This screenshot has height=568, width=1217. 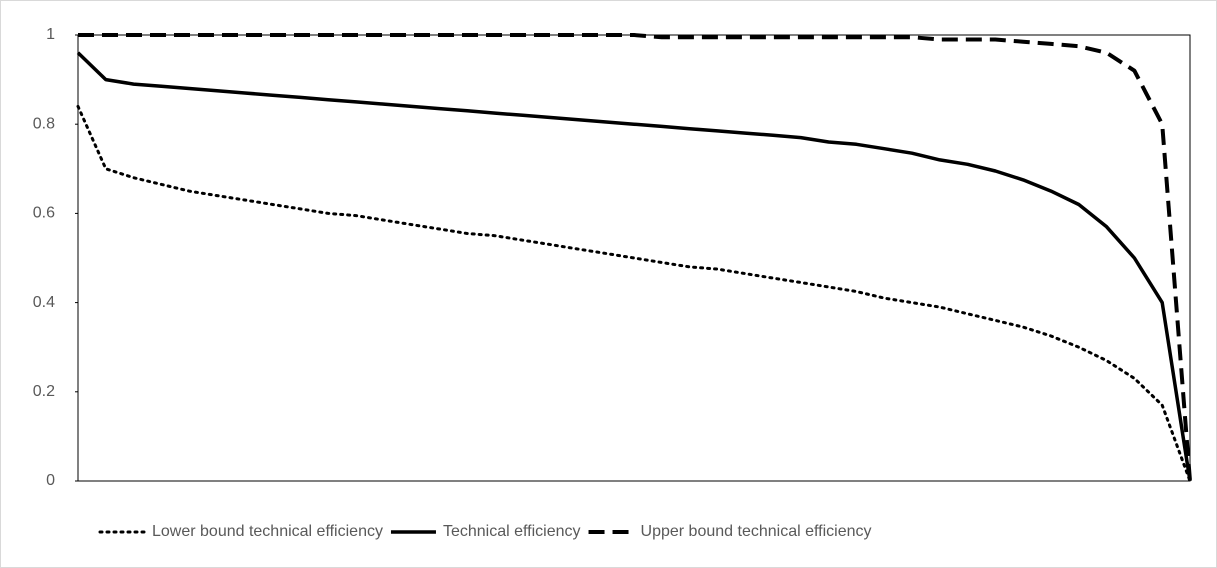 What do you see at coordinates (512, 531) in the screenshot?
I see `legend-label: Technical efficiency` at bounding box center [512, 531].